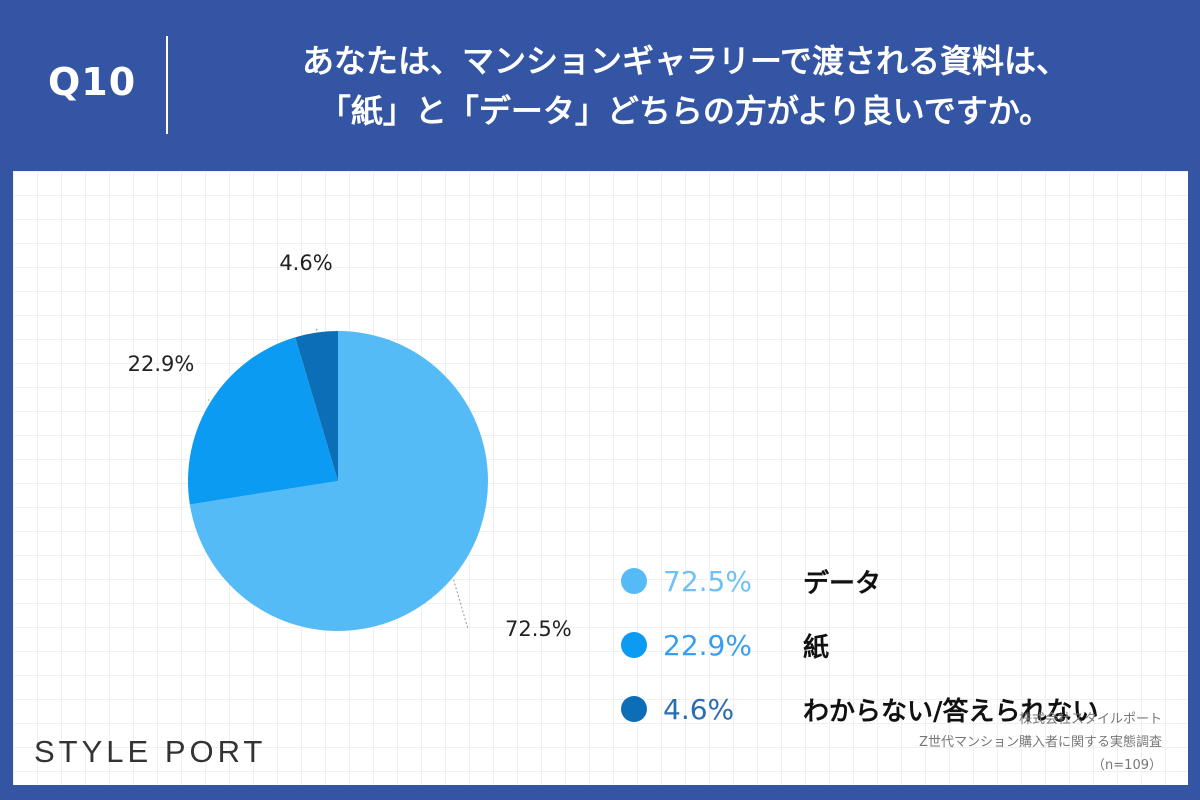 The image size is (1200, 800). I want to click on brand-logo: STYLE PORT, so click(150, 751).